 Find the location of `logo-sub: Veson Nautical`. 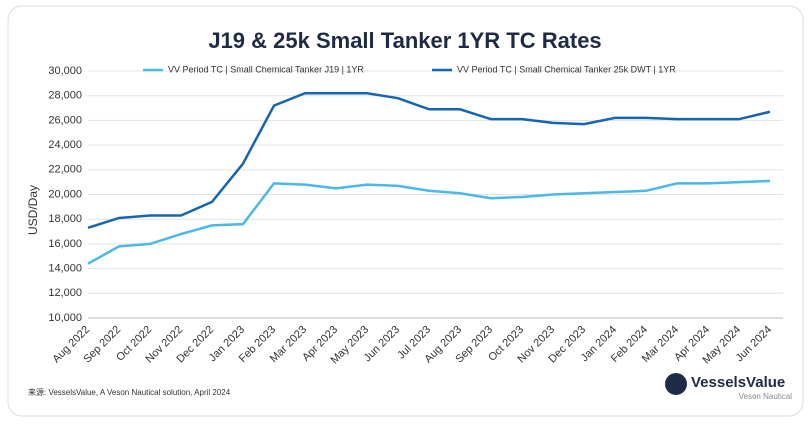

logo-sub: Veson Nautical is located at coordinates (766, 396).